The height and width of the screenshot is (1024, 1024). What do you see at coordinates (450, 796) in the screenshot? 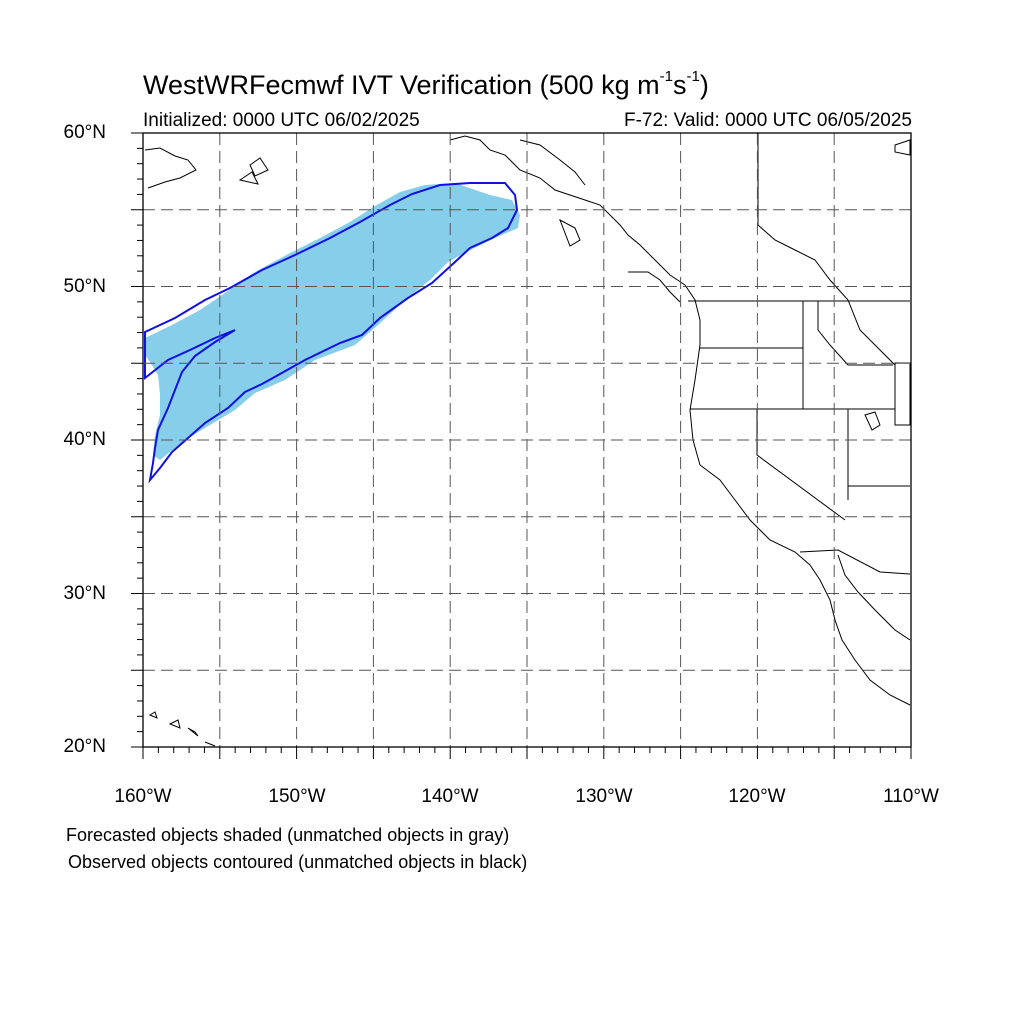
I see `lon-label-140w: 140°W` at bounding box center [450, 796].